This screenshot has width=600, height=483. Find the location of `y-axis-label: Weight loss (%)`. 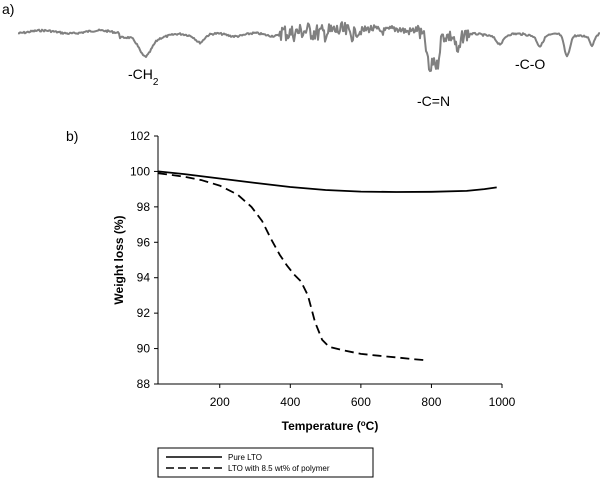

y-axis-label: Weight loss (%) is located at coordinates (119, 259).